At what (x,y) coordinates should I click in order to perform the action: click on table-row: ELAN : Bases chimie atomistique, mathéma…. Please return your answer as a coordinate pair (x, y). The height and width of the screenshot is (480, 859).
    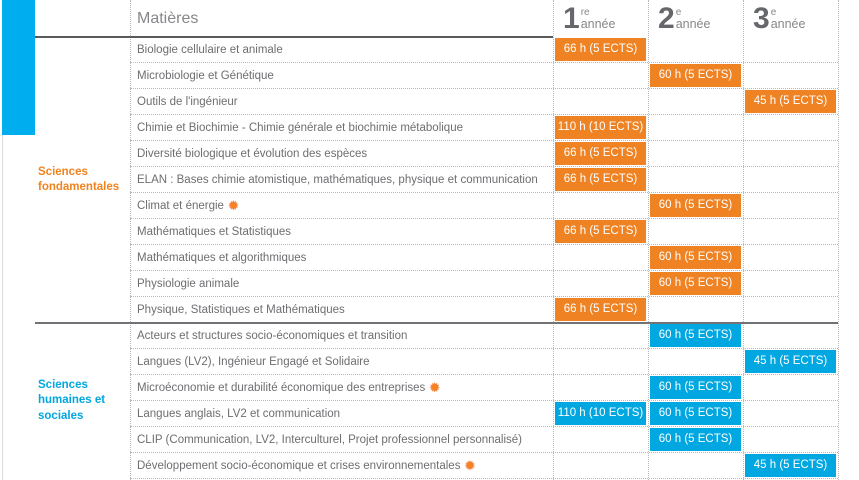
    Looking at the image, I should click on (484, 180).